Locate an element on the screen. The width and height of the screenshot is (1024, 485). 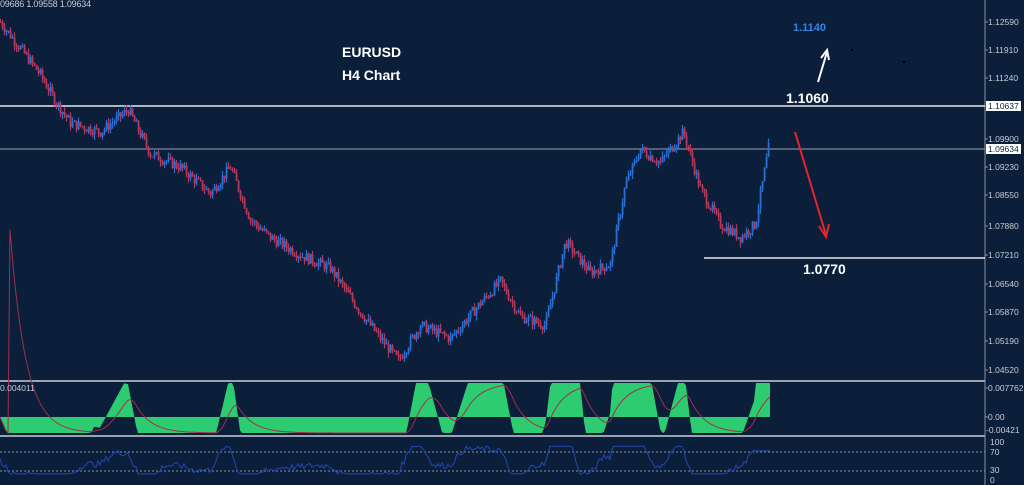
up-arrow-icon is located at coordinates (823, 65).